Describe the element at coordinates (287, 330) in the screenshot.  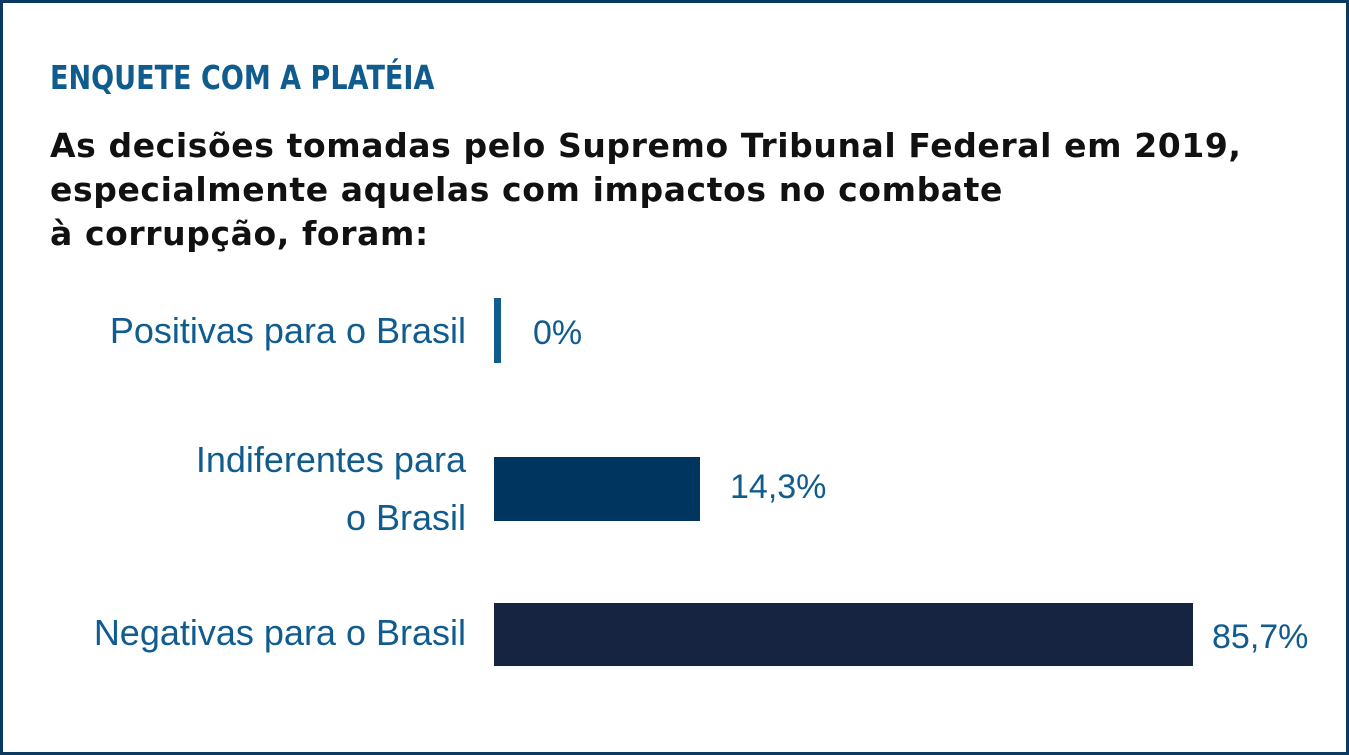
I see `bar-label-positivas: Positivas para o Brasil` at that location.